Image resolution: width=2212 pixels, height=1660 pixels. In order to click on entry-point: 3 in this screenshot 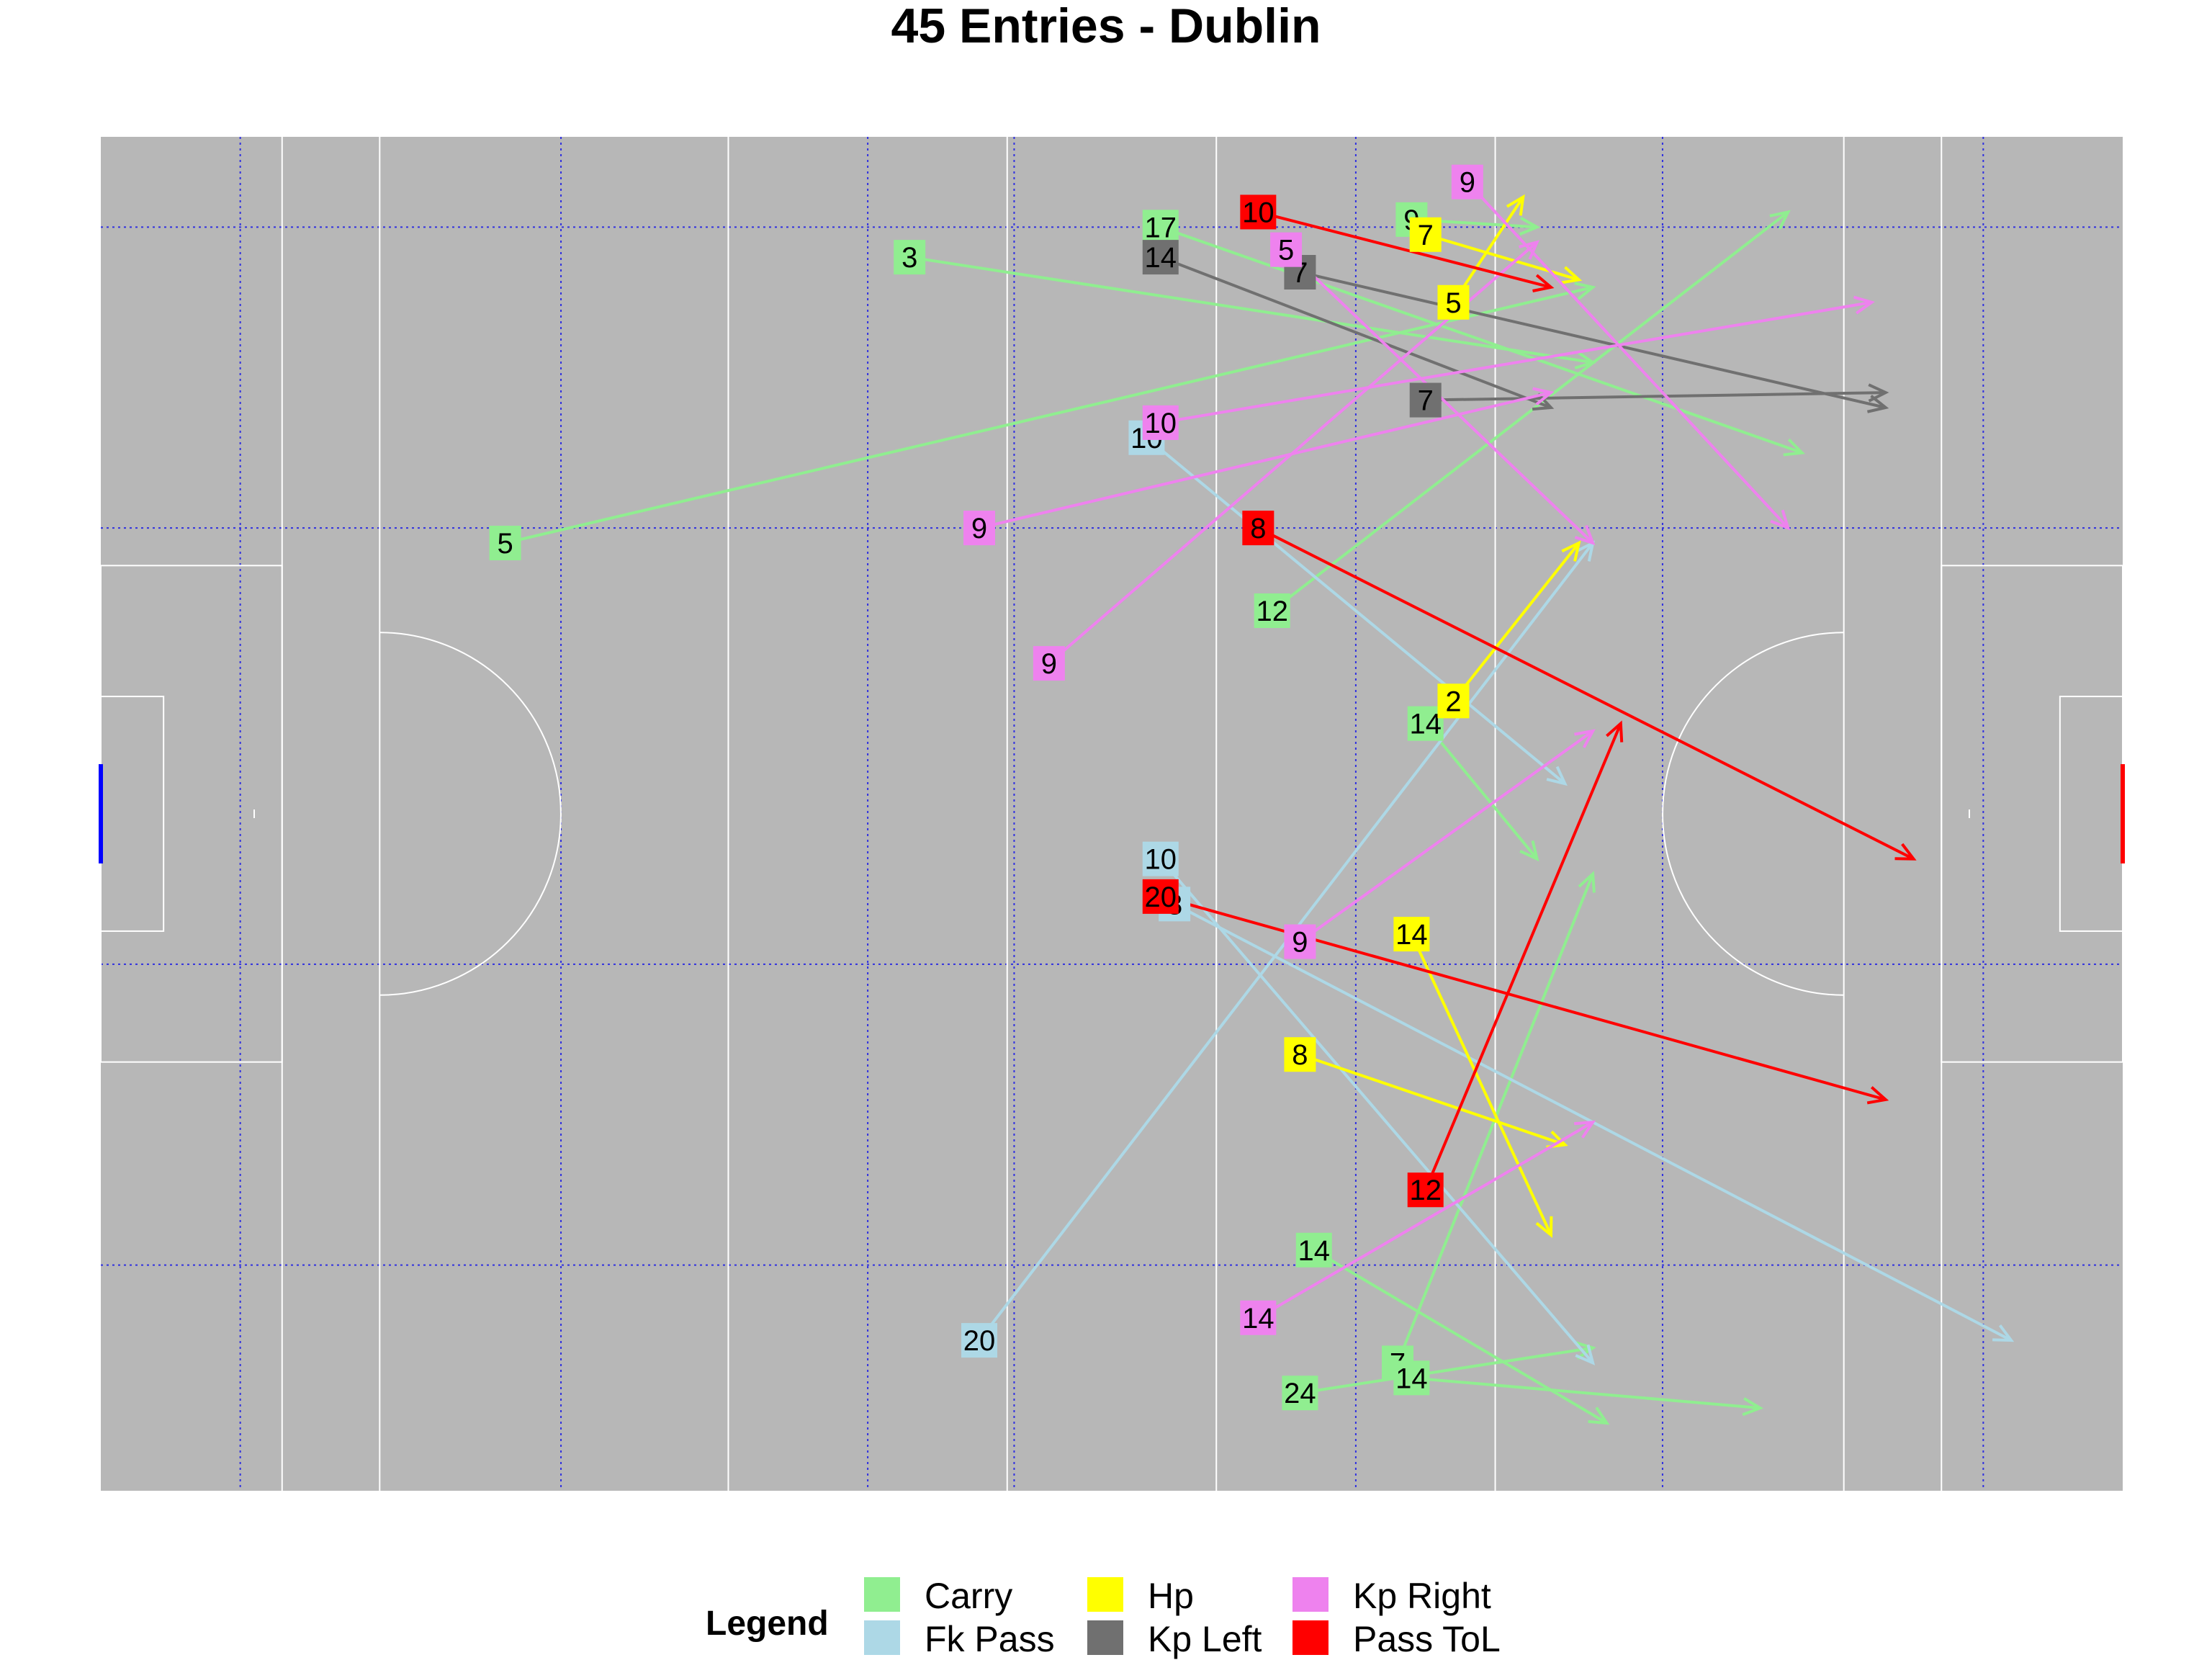, I will do `click(910, 257)`.